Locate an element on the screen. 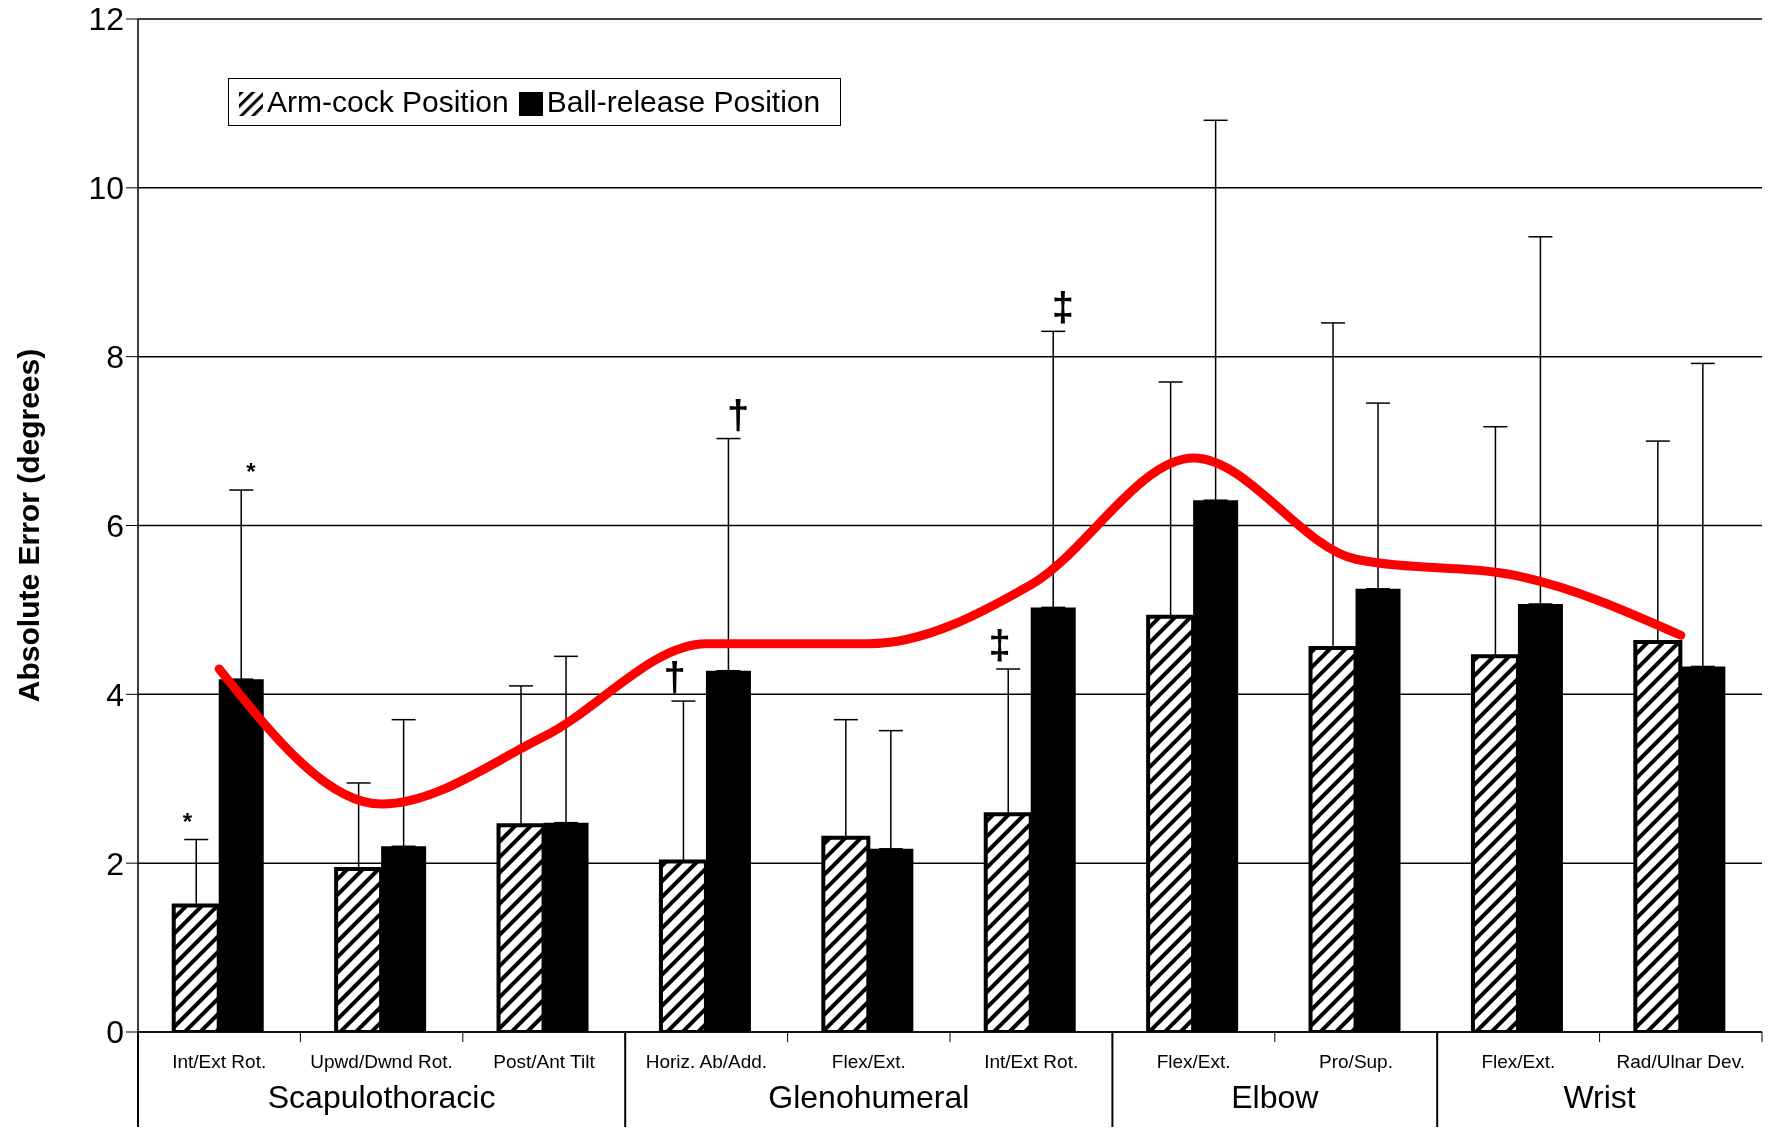 The image size is (1790, 1135). text: Wrist is located at coordinates (1599, 1097).